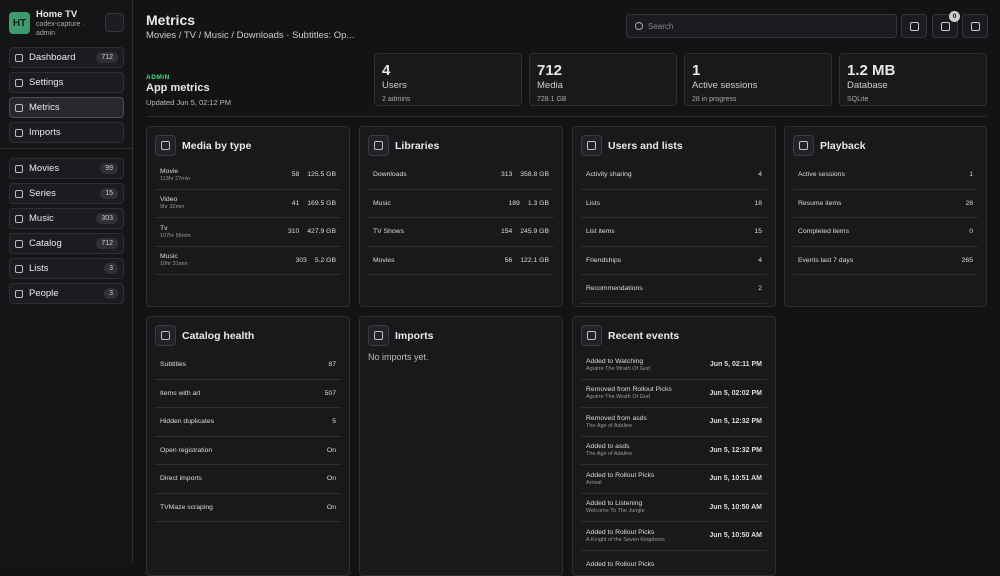 The height and width of the screenshot is (576, 1000). What do you see at coordinates (448, 85) in the screenshot?
I see `stat-label: Users` at bounding box center [448, 85].